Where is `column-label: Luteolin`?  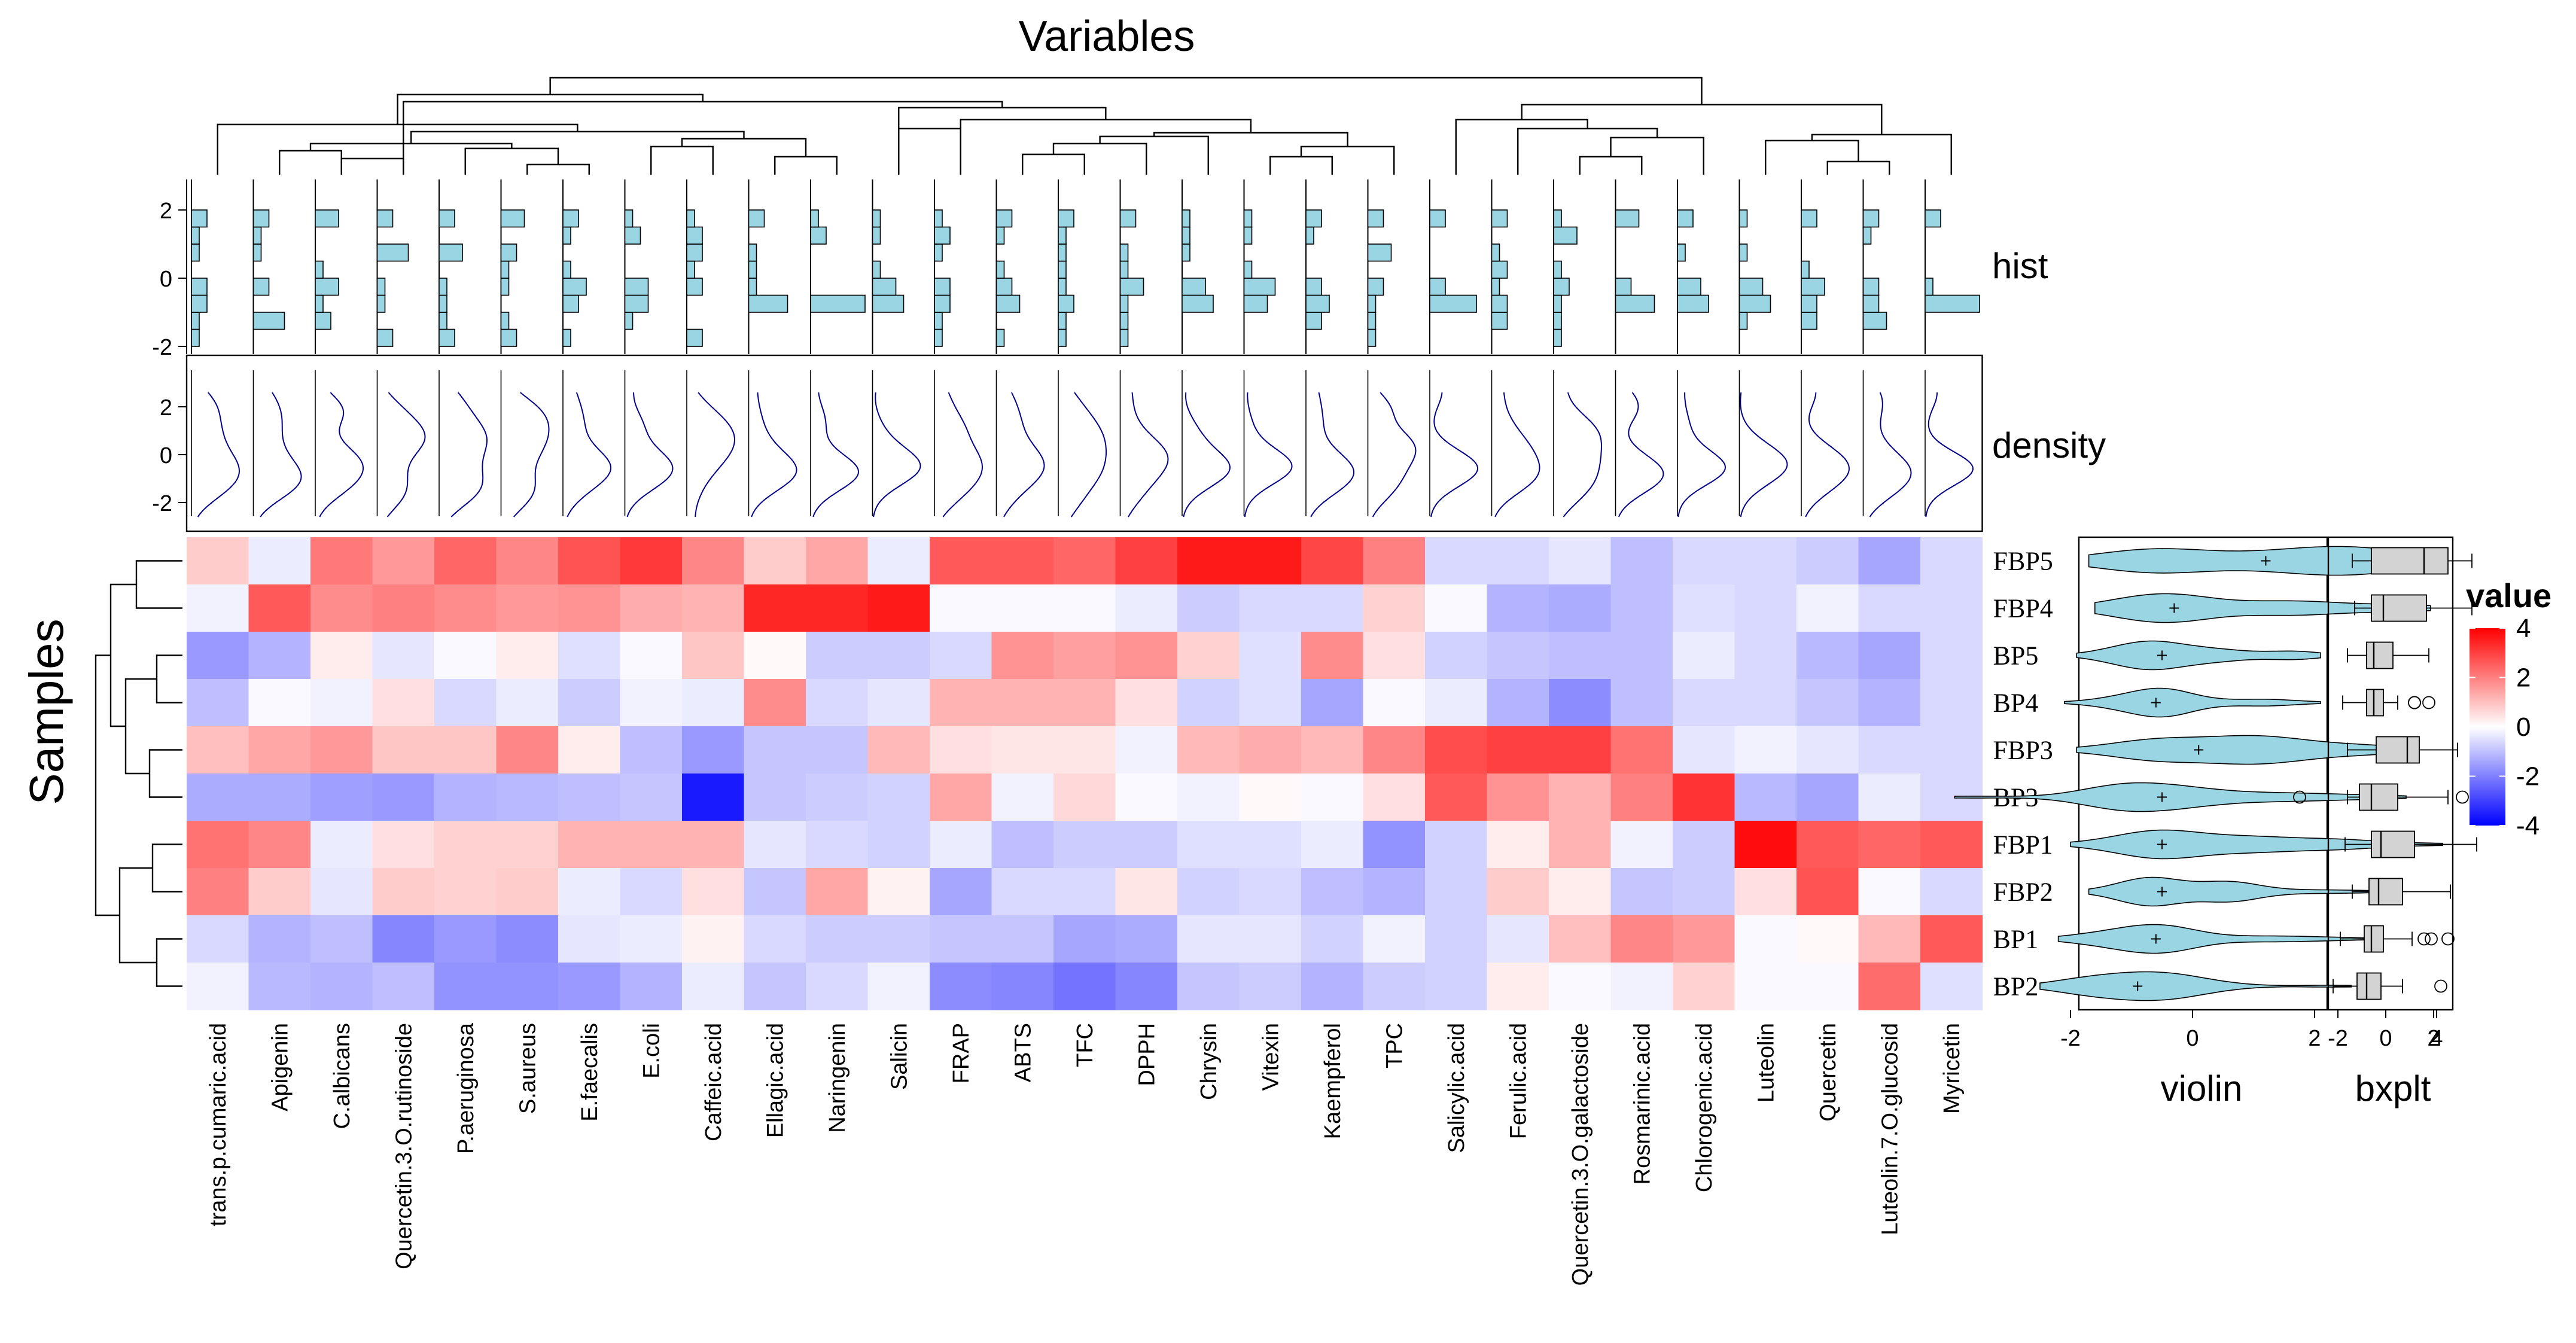
column-label: Luteolin is located at coordinates (1766, 1063).